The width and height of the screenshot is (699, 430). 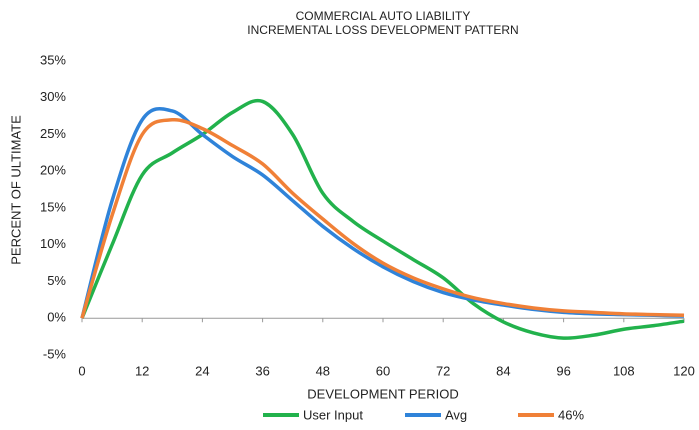 What do you see at coordinates (53, 243) in the screenshot?
I see `y-tick-label: 10%` at bounding box center [53, 243].